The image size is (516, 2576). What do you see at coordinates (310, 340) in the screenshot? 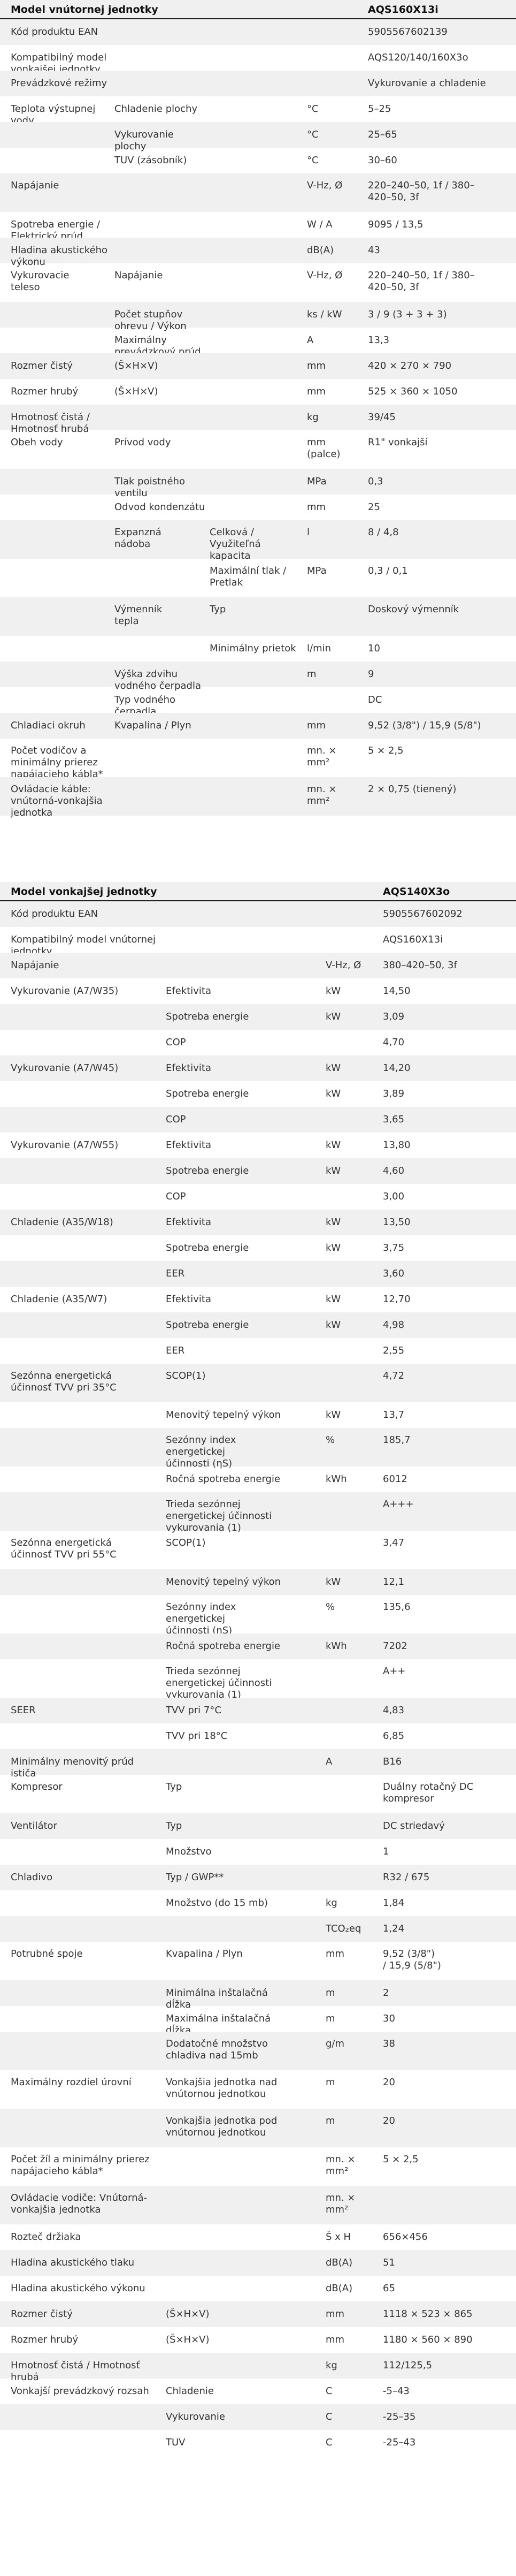
I see `indoor-cell-unit: A` at bounding box center [310, 340].